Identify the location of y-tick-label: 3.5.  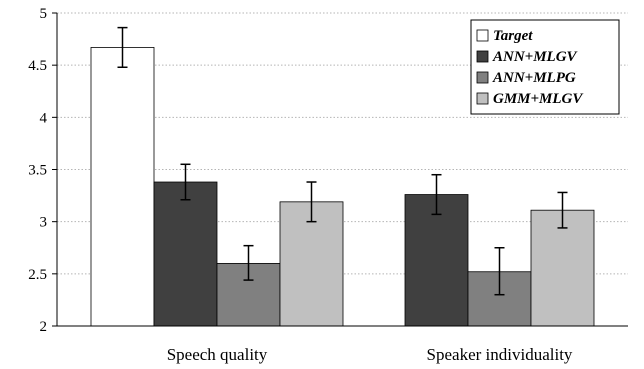
(37, 171).